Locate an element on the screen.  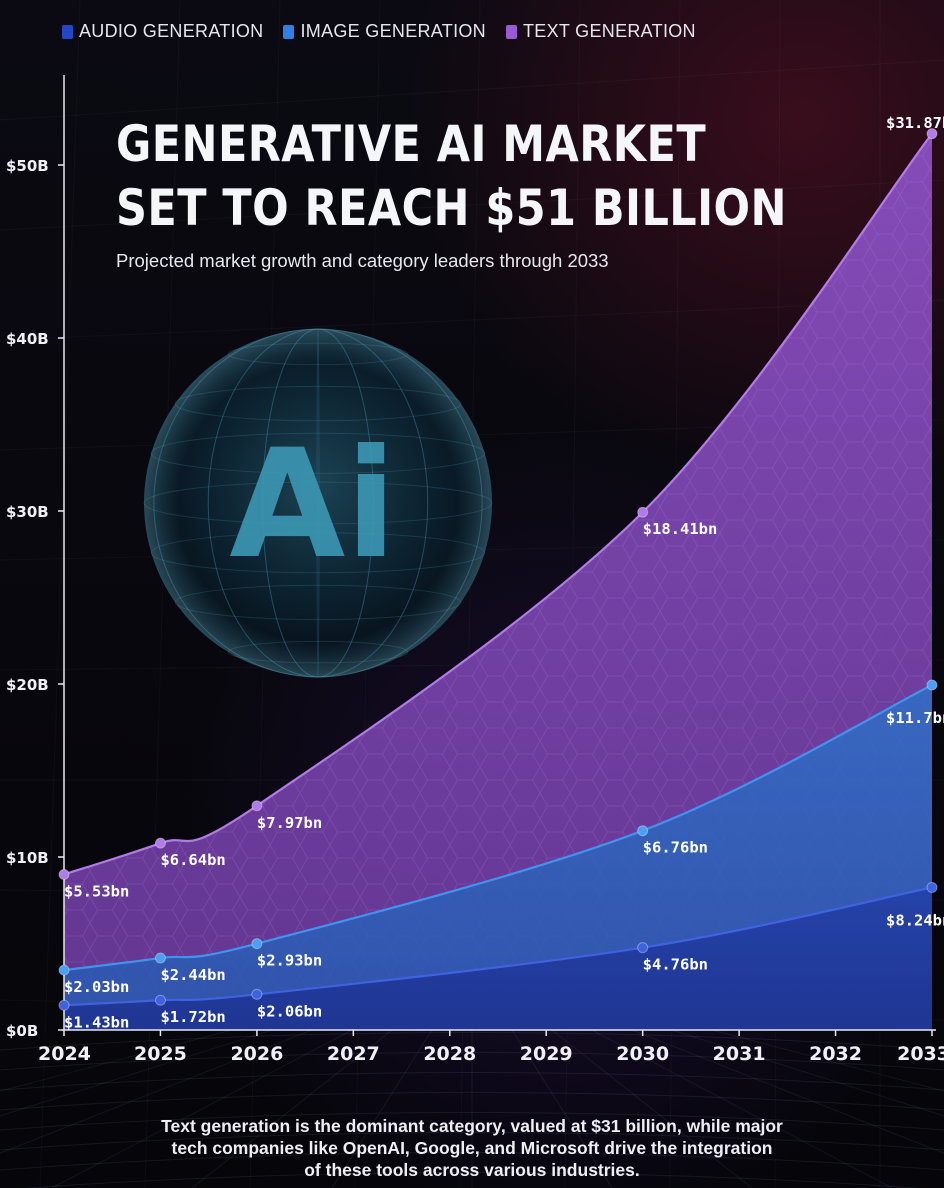
y-tick-label: $10B is located at coordinates (27, 858).